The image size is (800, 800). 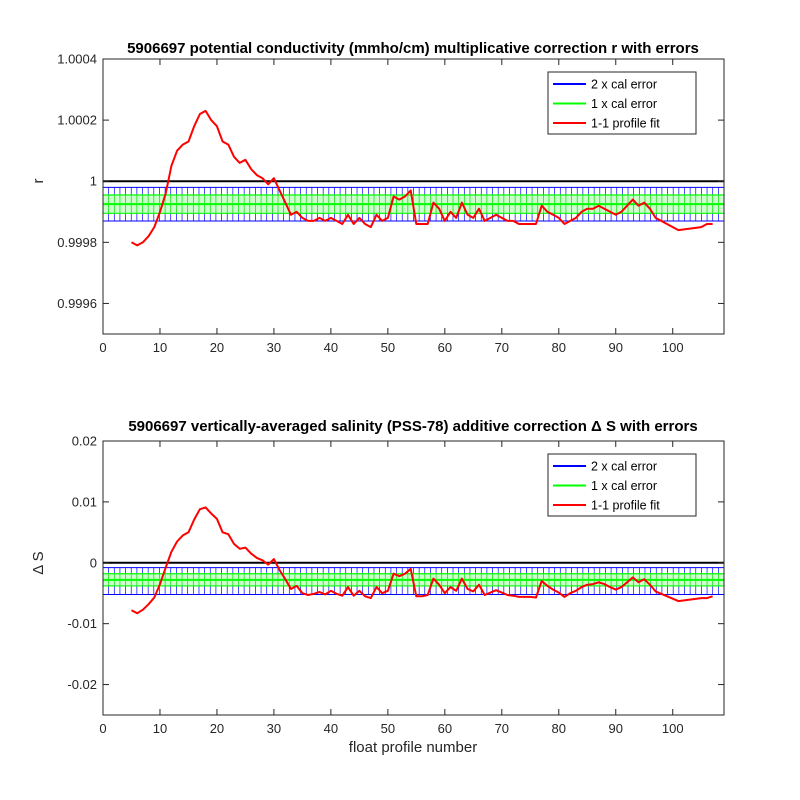 What do you see at coordinates (624, 85) in the screenshot?
I see `top-legend-label: 2 x cal error` at bounding box center [624, 85].